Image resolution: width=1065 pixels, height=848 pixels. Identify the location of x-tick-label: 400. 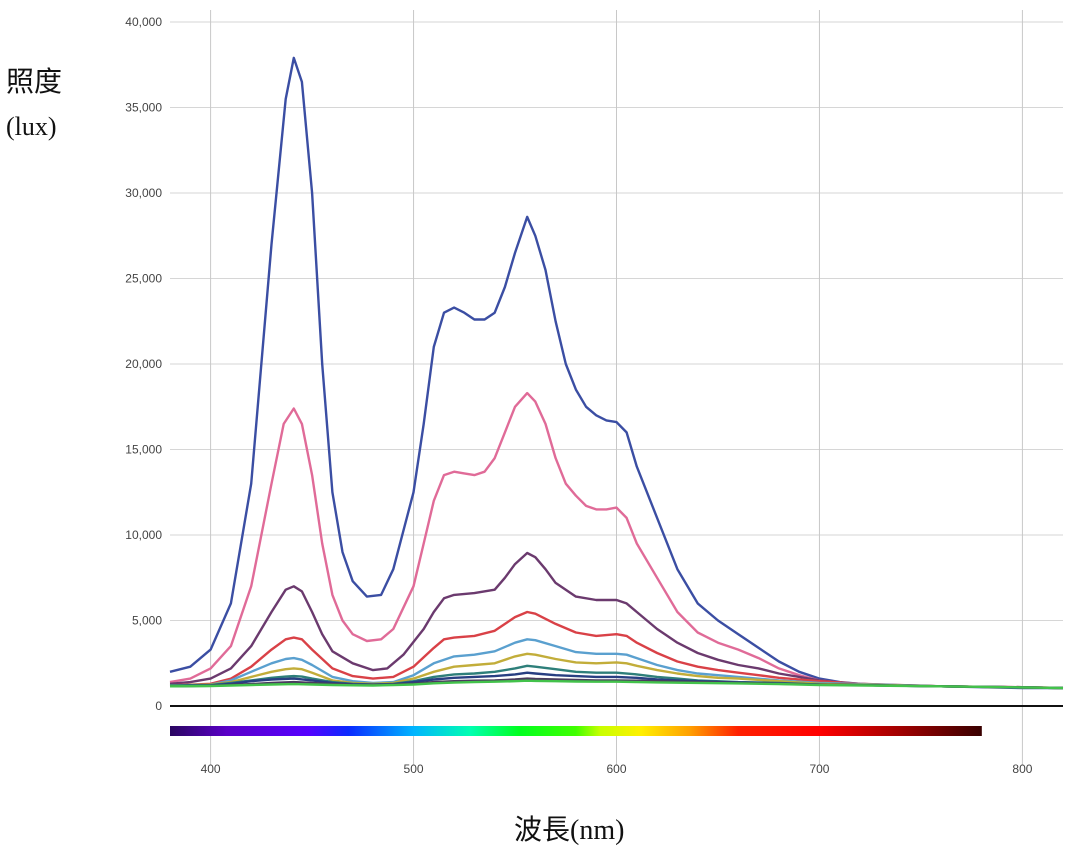
(211, 769).